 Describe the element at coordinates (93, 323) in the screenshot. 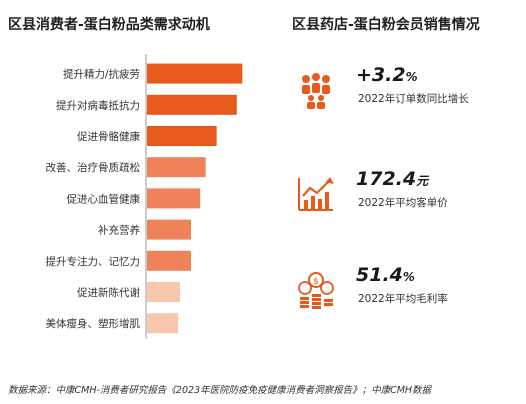

I see `category-label: 美体瘦身、塑形增肌` at that location.